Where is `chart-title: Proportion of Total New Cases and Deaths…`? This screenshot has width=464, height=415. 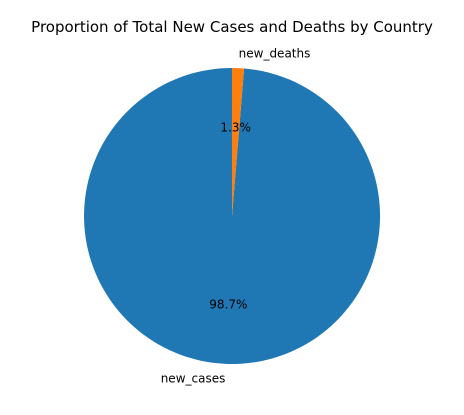 chart-title: Proportion of Total New Cases and Deaths… is located at coordinates (232, 27).